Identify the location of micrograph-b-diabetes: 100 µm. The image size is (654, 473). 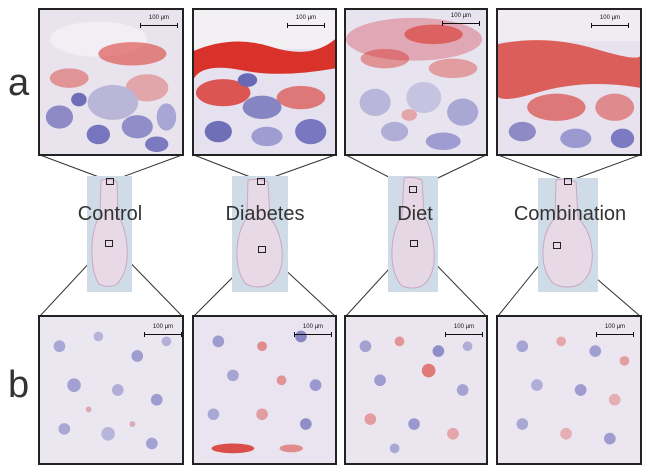
(264, 390).